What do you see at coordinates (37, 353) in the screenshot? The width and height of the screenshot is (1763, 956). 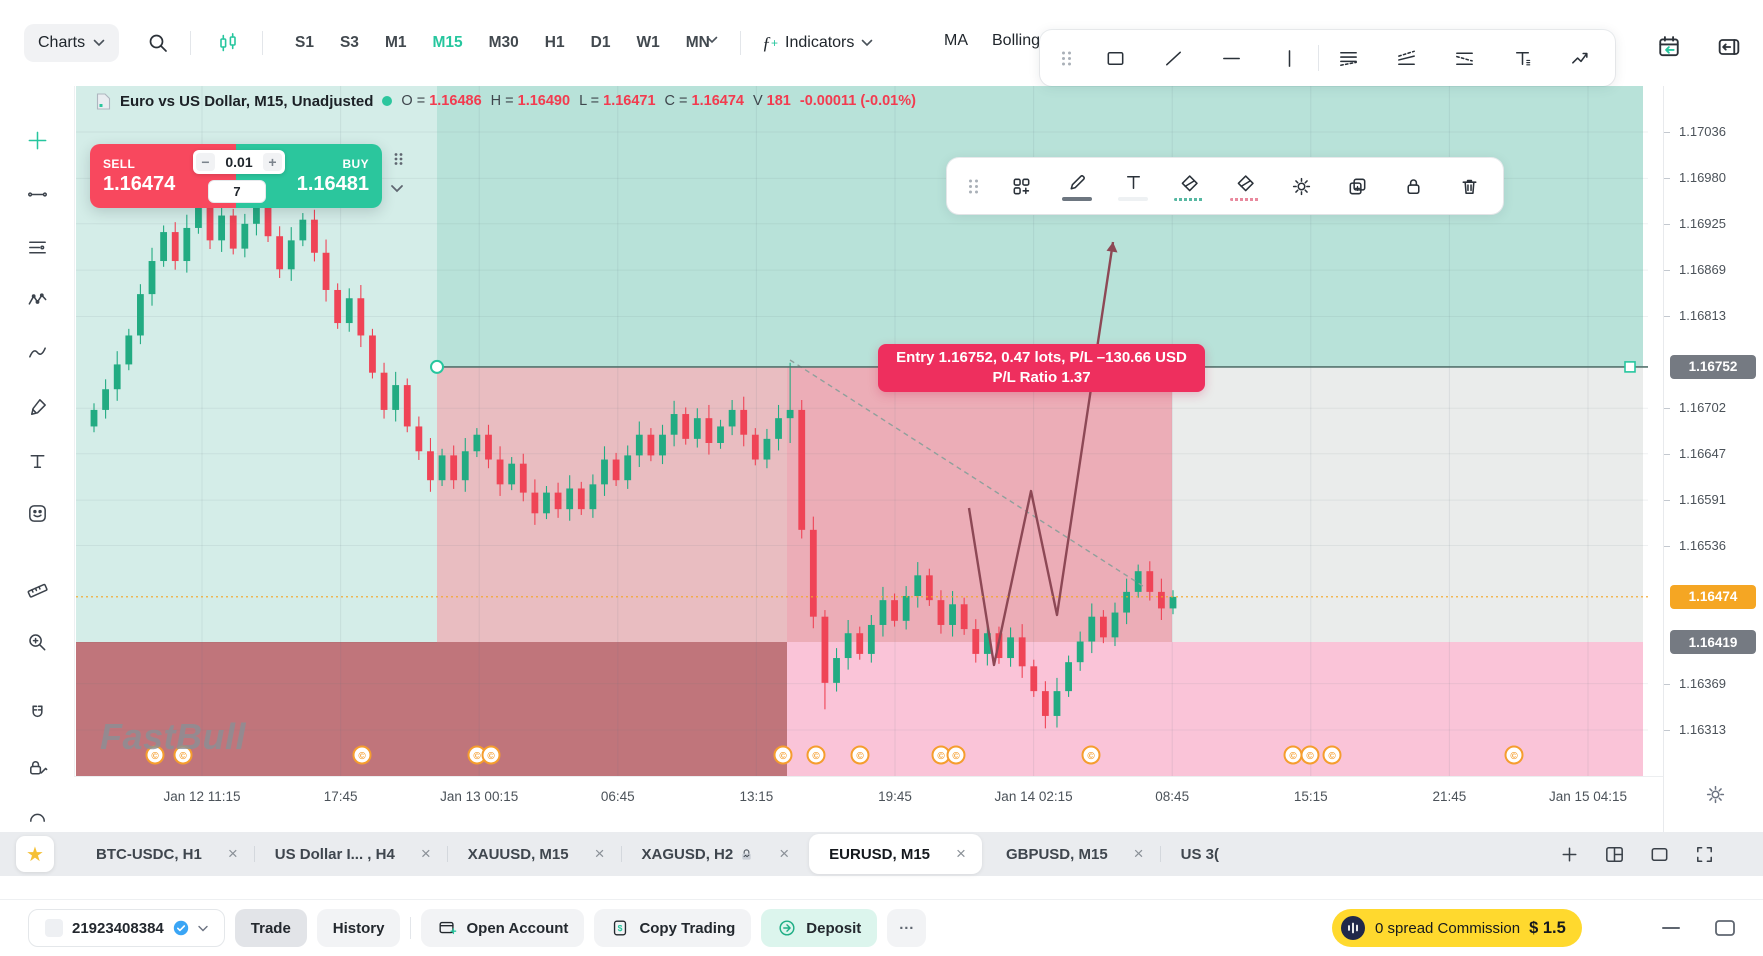 I see `curve-icon` at bounding box center [37, 353].